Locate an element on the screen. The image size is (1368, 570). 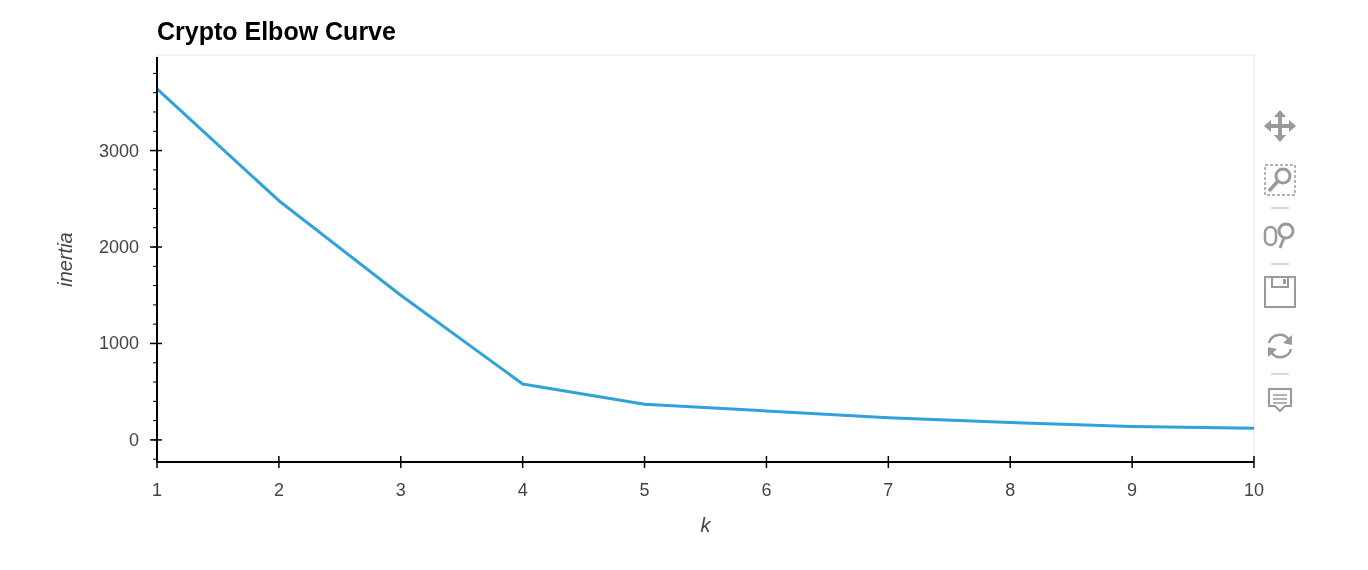
x-tick-label: 10 is located at coordinates (1254, 490).